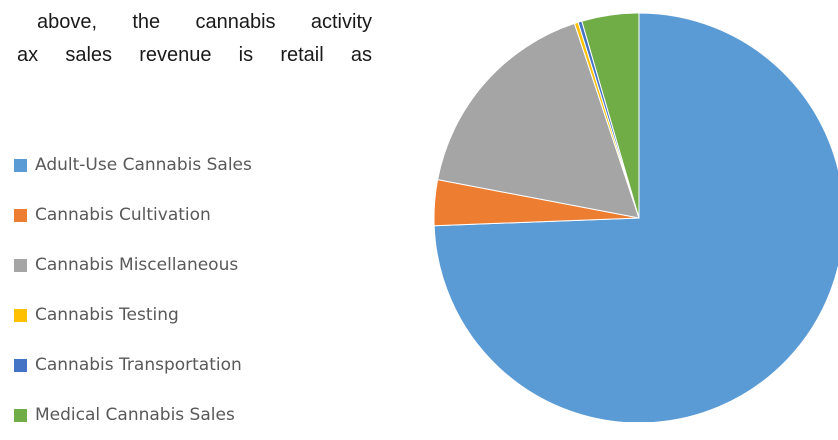  I want to click on legend-item: Cannabis Miscellaneous, so click(133, 265).